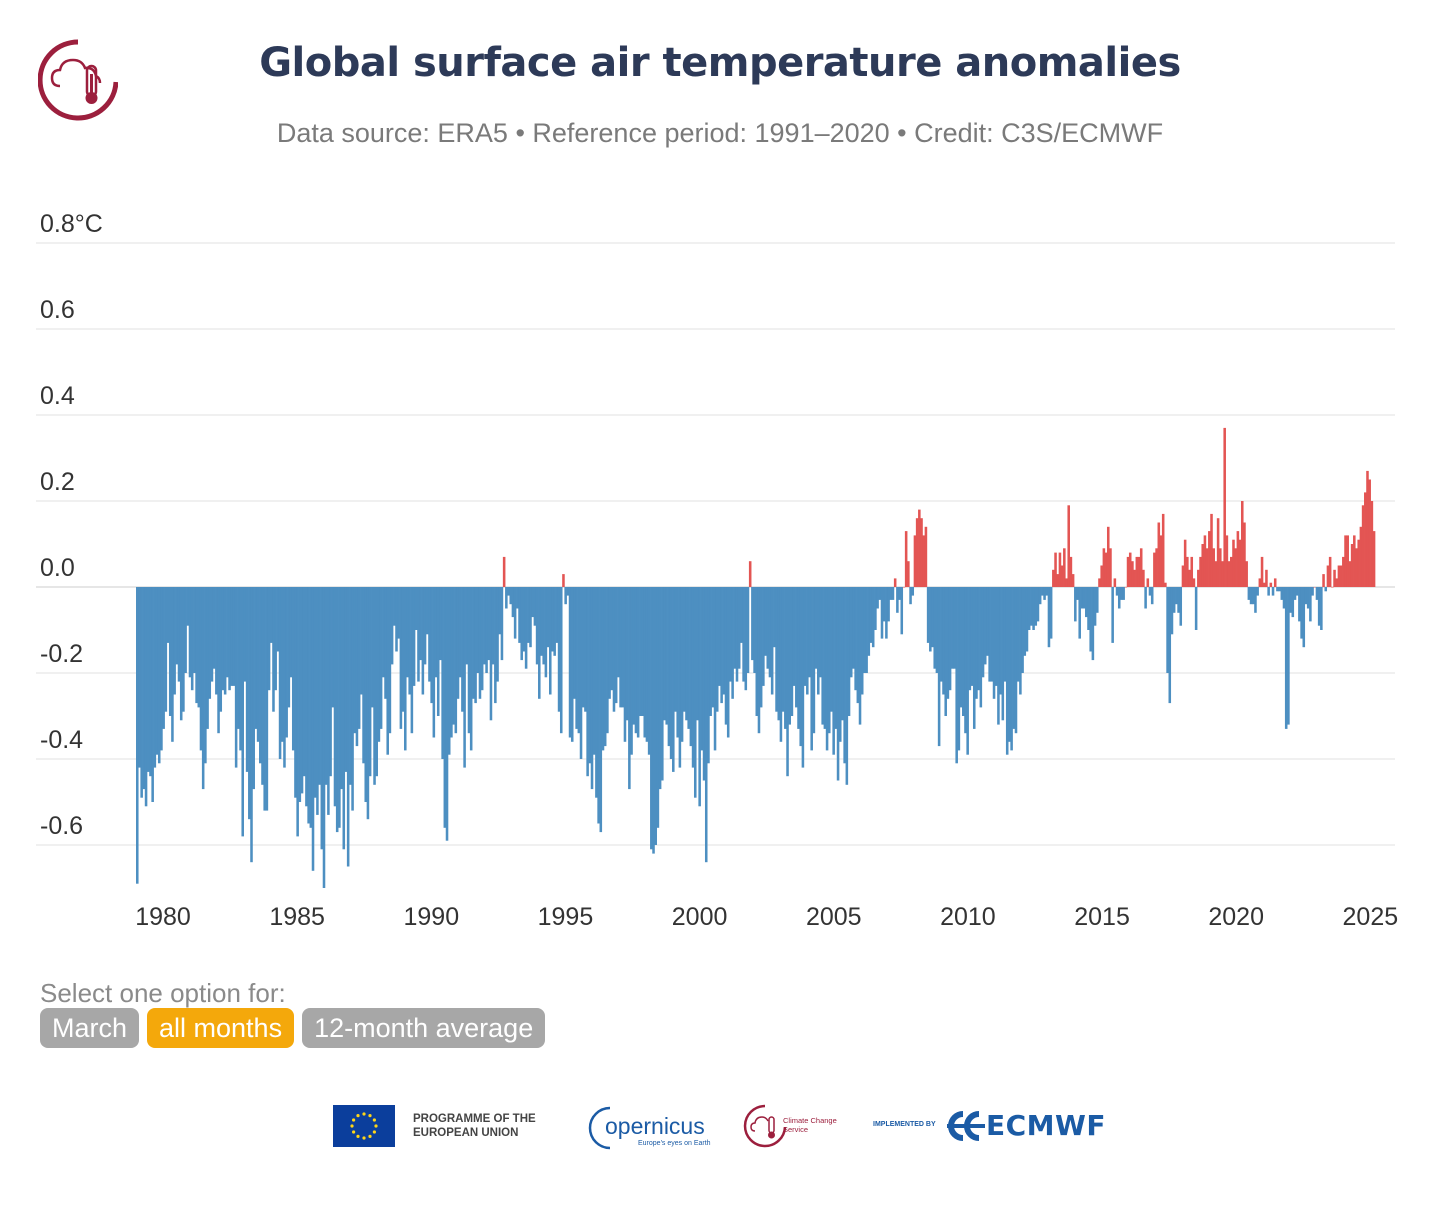  What do you see at coordinates (221, 1028) in the screenshot?
I see `option-all-months-button: all months` at bounding box center [221, 1028].